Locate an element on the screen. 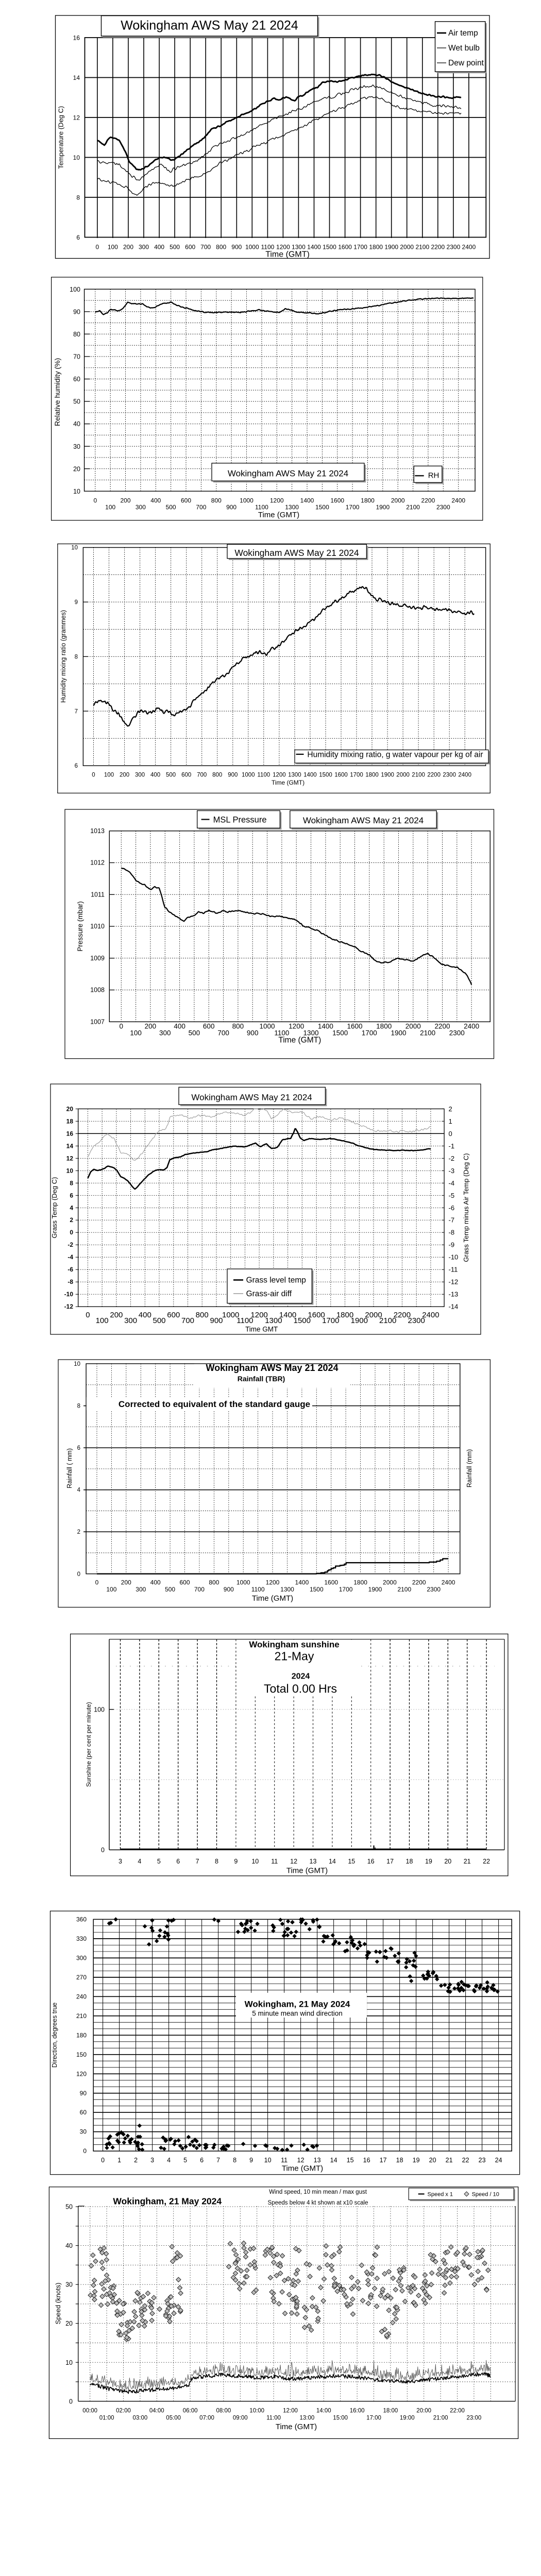 The height and width of the screenshot is (2576, 541). svg-text: 20 is located at coordinates (76, 468).